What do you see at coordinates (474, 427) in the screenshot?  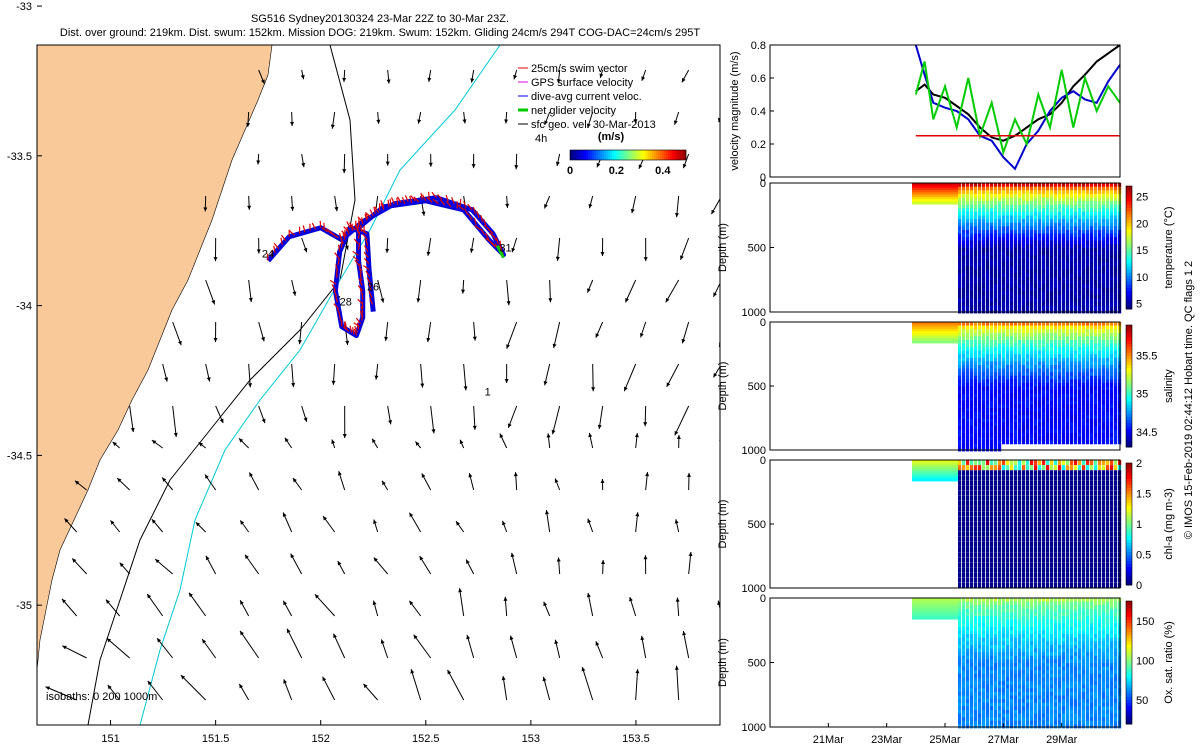 I see `field-arrow-head` at bounding box center [474, 427].